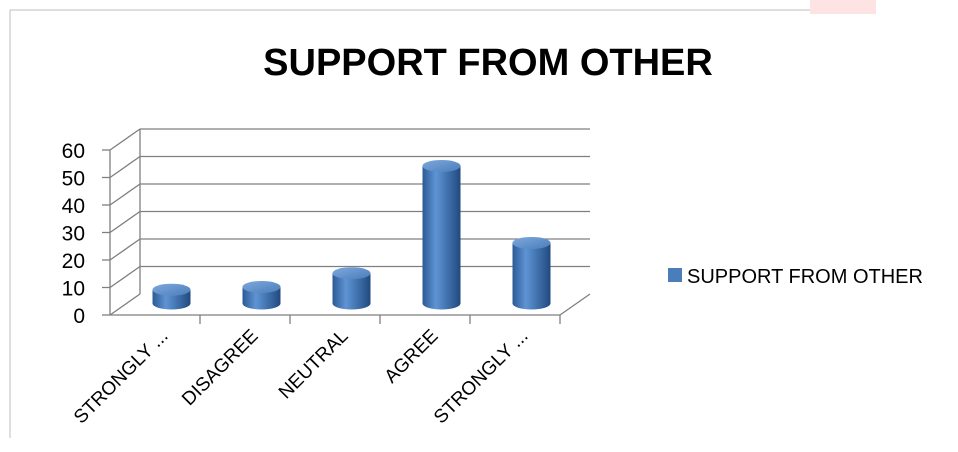 Image resolution: width=958 pixels, height=452 pixels. What do you see at coordinates (351, 234) in the screenshot?
I see `bars` at bounding box center [351, 234].